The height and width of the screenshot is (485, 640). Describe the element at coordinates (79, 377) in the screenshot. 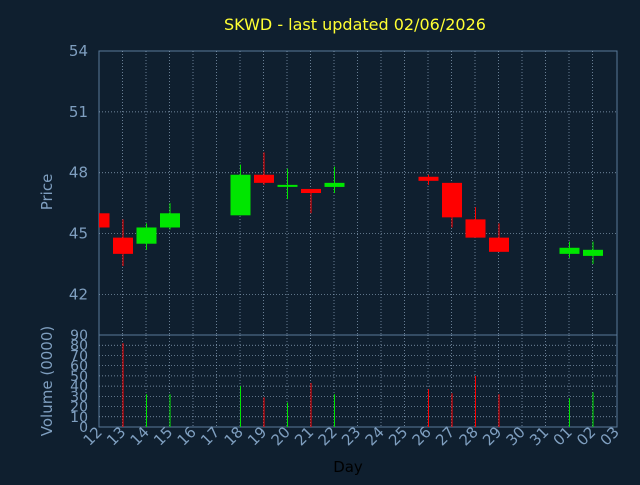

I see `volume-tick-label: 50` at that location.